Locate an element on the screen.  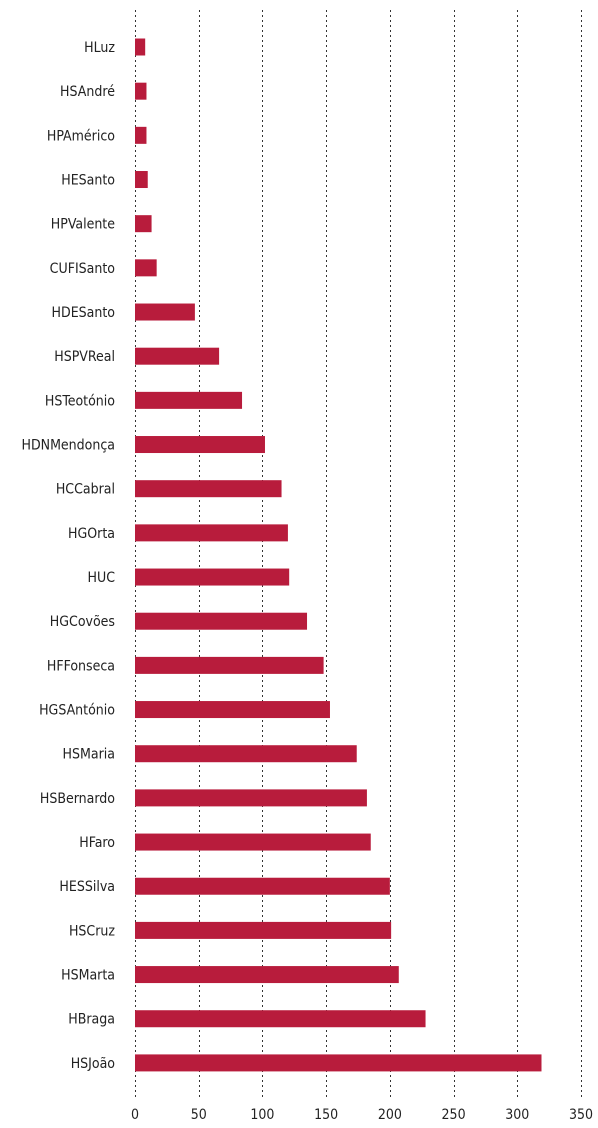
bar-HSPVReal is located at coordinates (177, 356).